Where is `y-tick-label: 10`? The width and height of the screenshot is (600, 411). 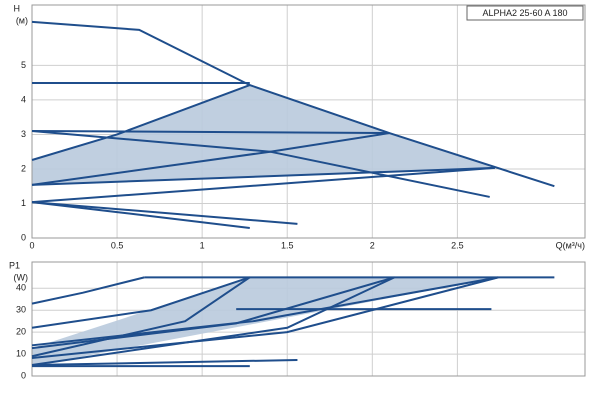 y-tick-label: 10 is located at coordinates (21, 353).